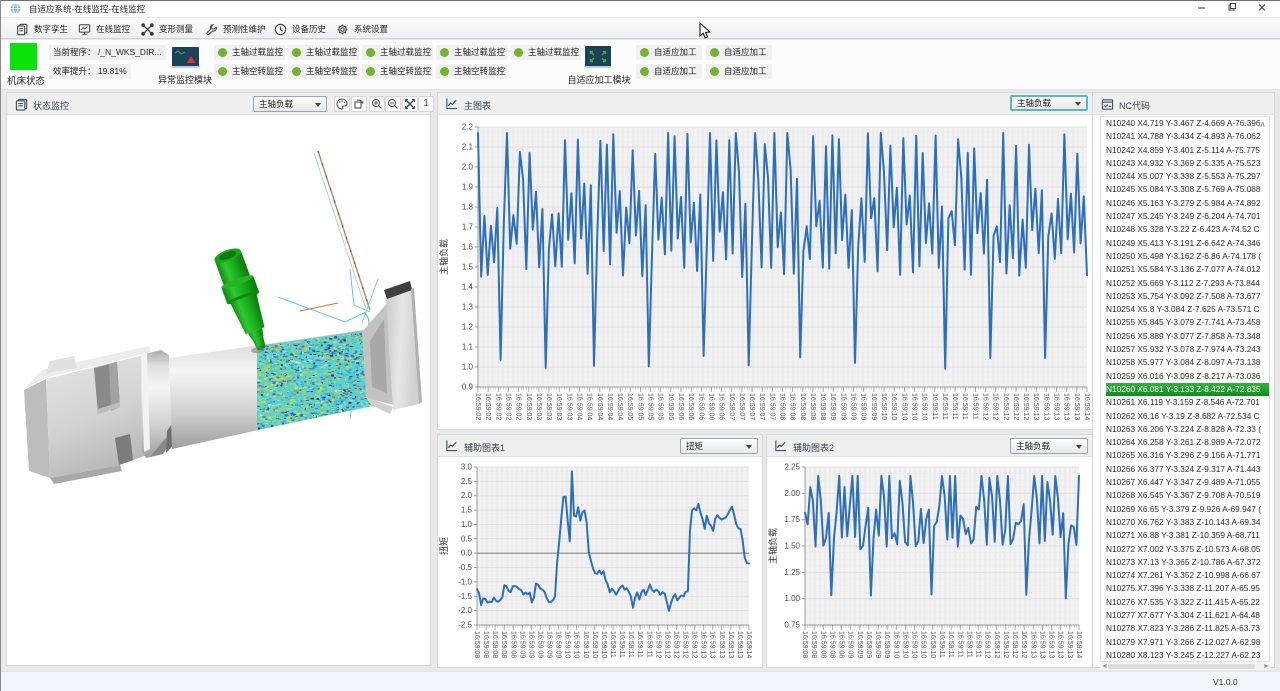 The image size is (1280, 691). What do you see at coordinates (468, 147) in the screenshot?
I see `svg-text: 2.1` at bounding box center [468, 147].